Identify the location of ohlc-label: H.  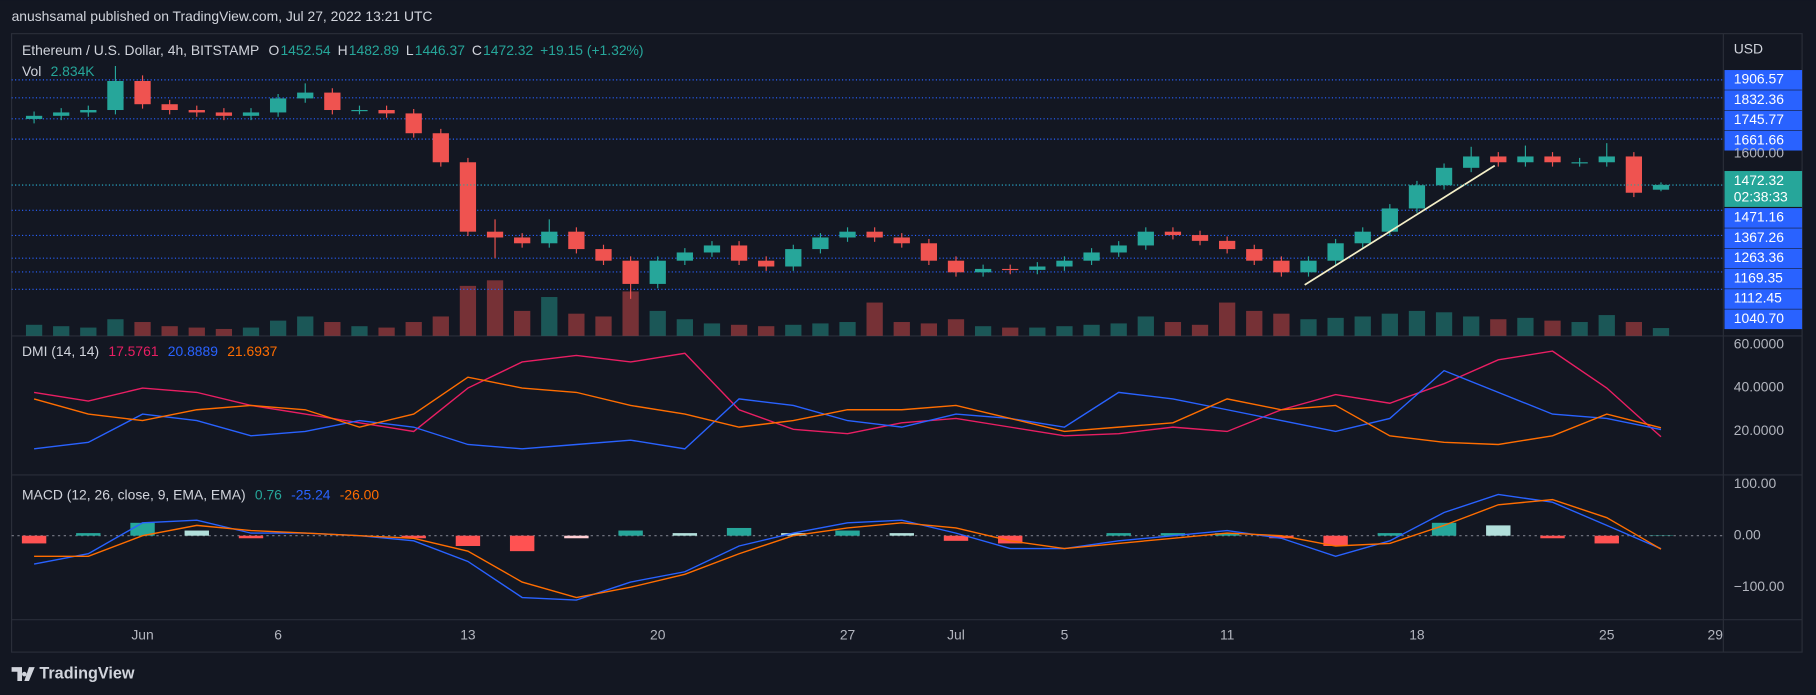
(343, 50).